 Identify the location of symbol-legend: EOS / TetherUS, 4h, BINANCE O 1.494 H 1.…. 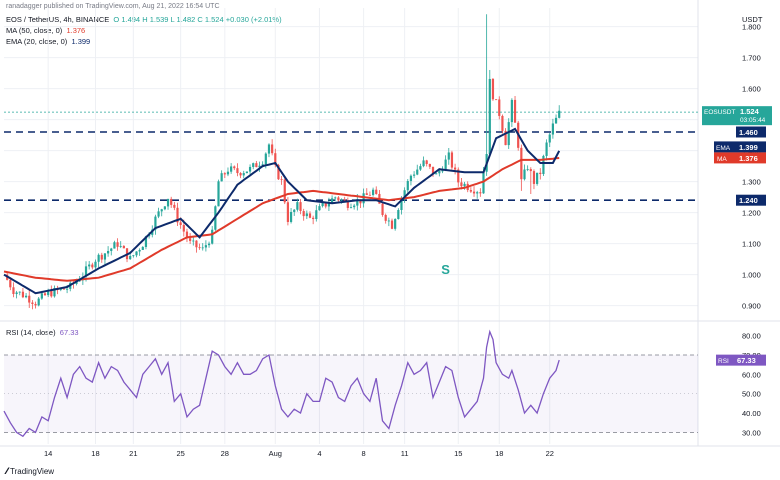
(144, 19).